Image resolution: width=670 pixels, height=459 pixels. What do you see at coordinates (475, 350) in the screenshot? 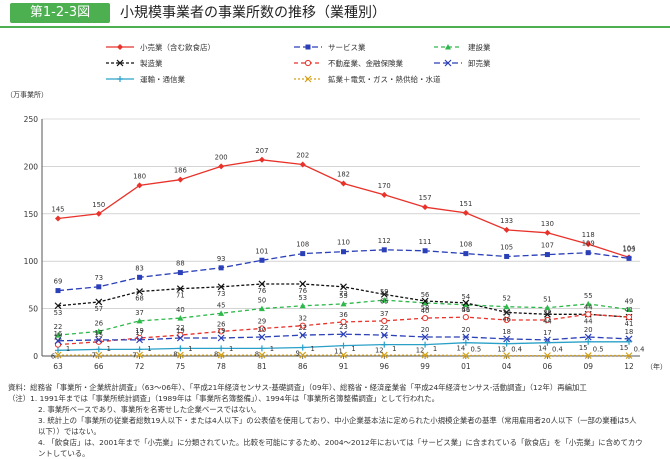
I see `data-label: 0.5` at bounding box center [475, 350].